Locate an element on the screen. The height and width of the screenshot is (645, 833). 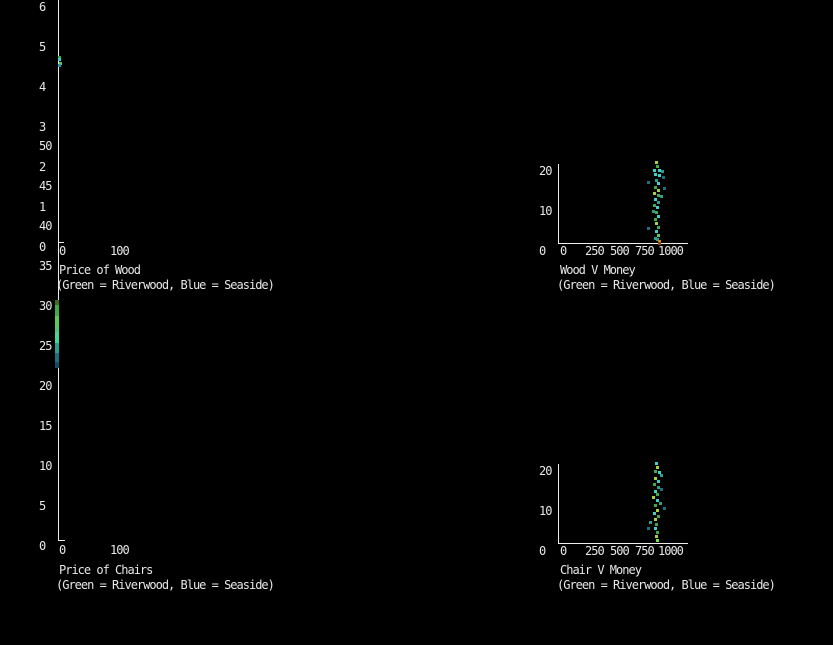
y-tick-label: 50 is located at coordinates (45, 146).